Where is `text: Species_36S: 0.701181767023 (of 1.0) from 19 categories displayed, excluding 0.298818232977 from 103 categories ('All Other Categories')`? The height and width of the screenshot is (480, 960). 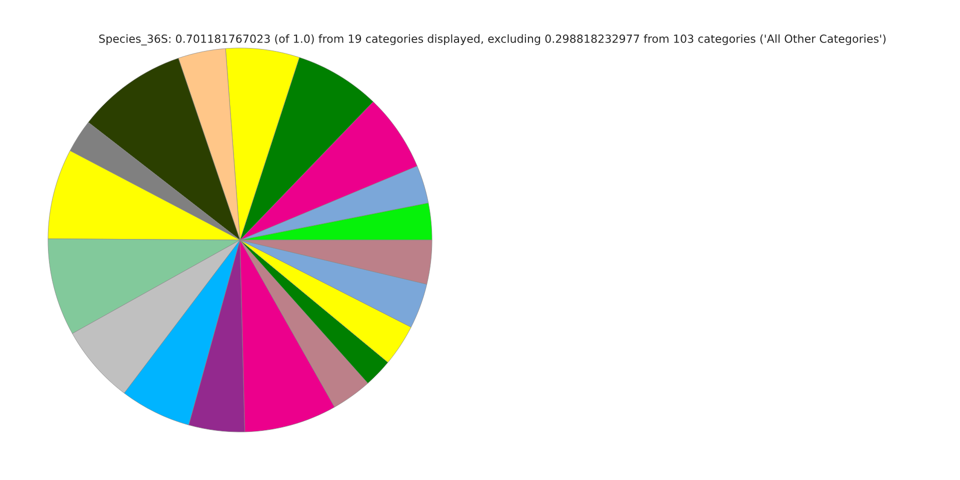
text: Species_36S: 0.701181767023 (of 1.0) from 19 categories displayed, excluding 0.298818232977 from 103 categories ('All Other Categories') is located at coordinates (492, 40).